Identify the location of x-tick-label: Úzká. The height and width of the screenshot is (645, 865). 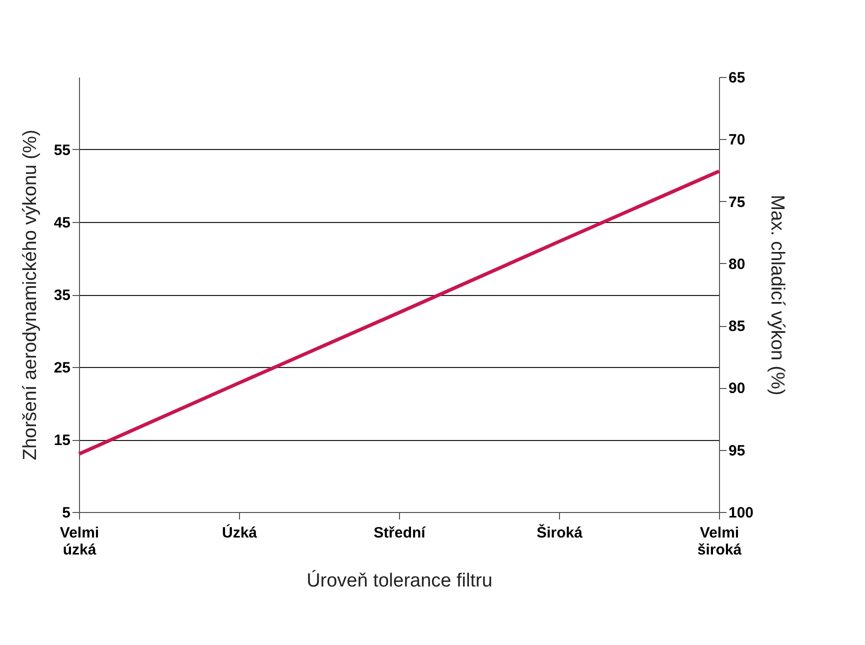
(240, 533).